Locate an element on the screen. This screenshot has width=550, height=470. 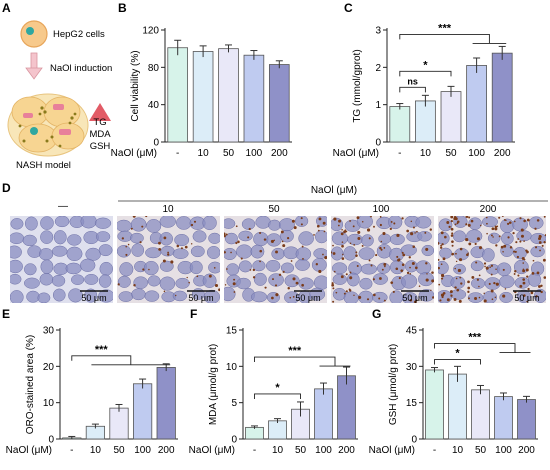
x-tick-label: - is located at coordinates (399, 153).